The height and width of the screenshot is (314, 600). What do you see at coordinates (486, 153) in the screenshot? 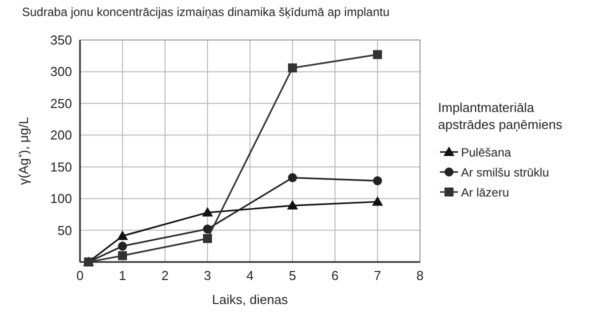
I see `legend-label: Pulēšana` at bounding box center [486, 153].